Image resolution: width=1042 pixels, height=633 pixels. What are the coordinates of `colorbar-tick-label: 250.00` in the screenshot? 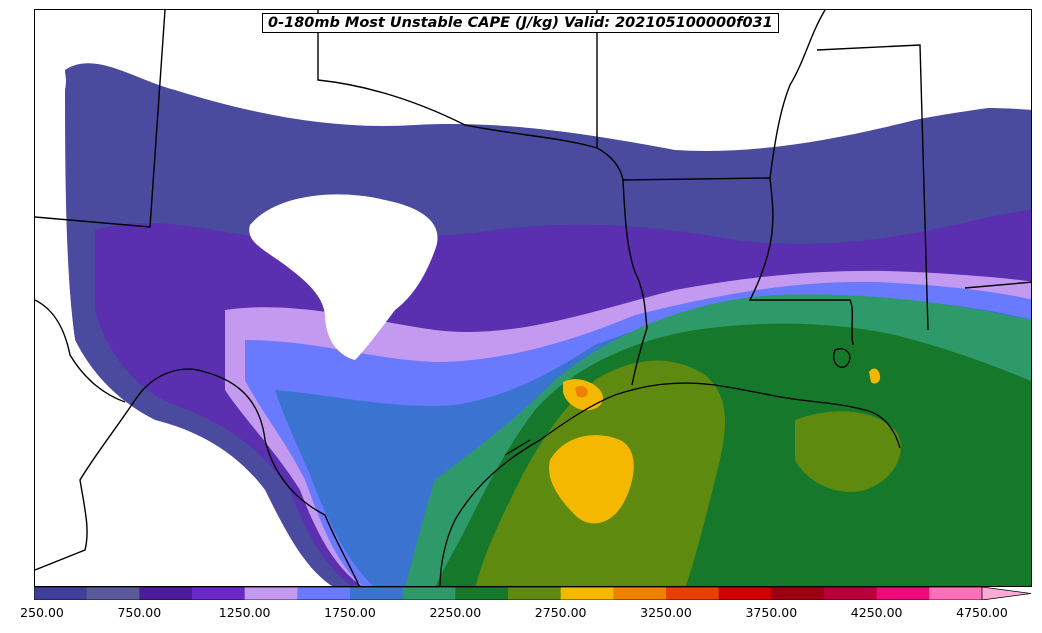 It's located at (42, 612).